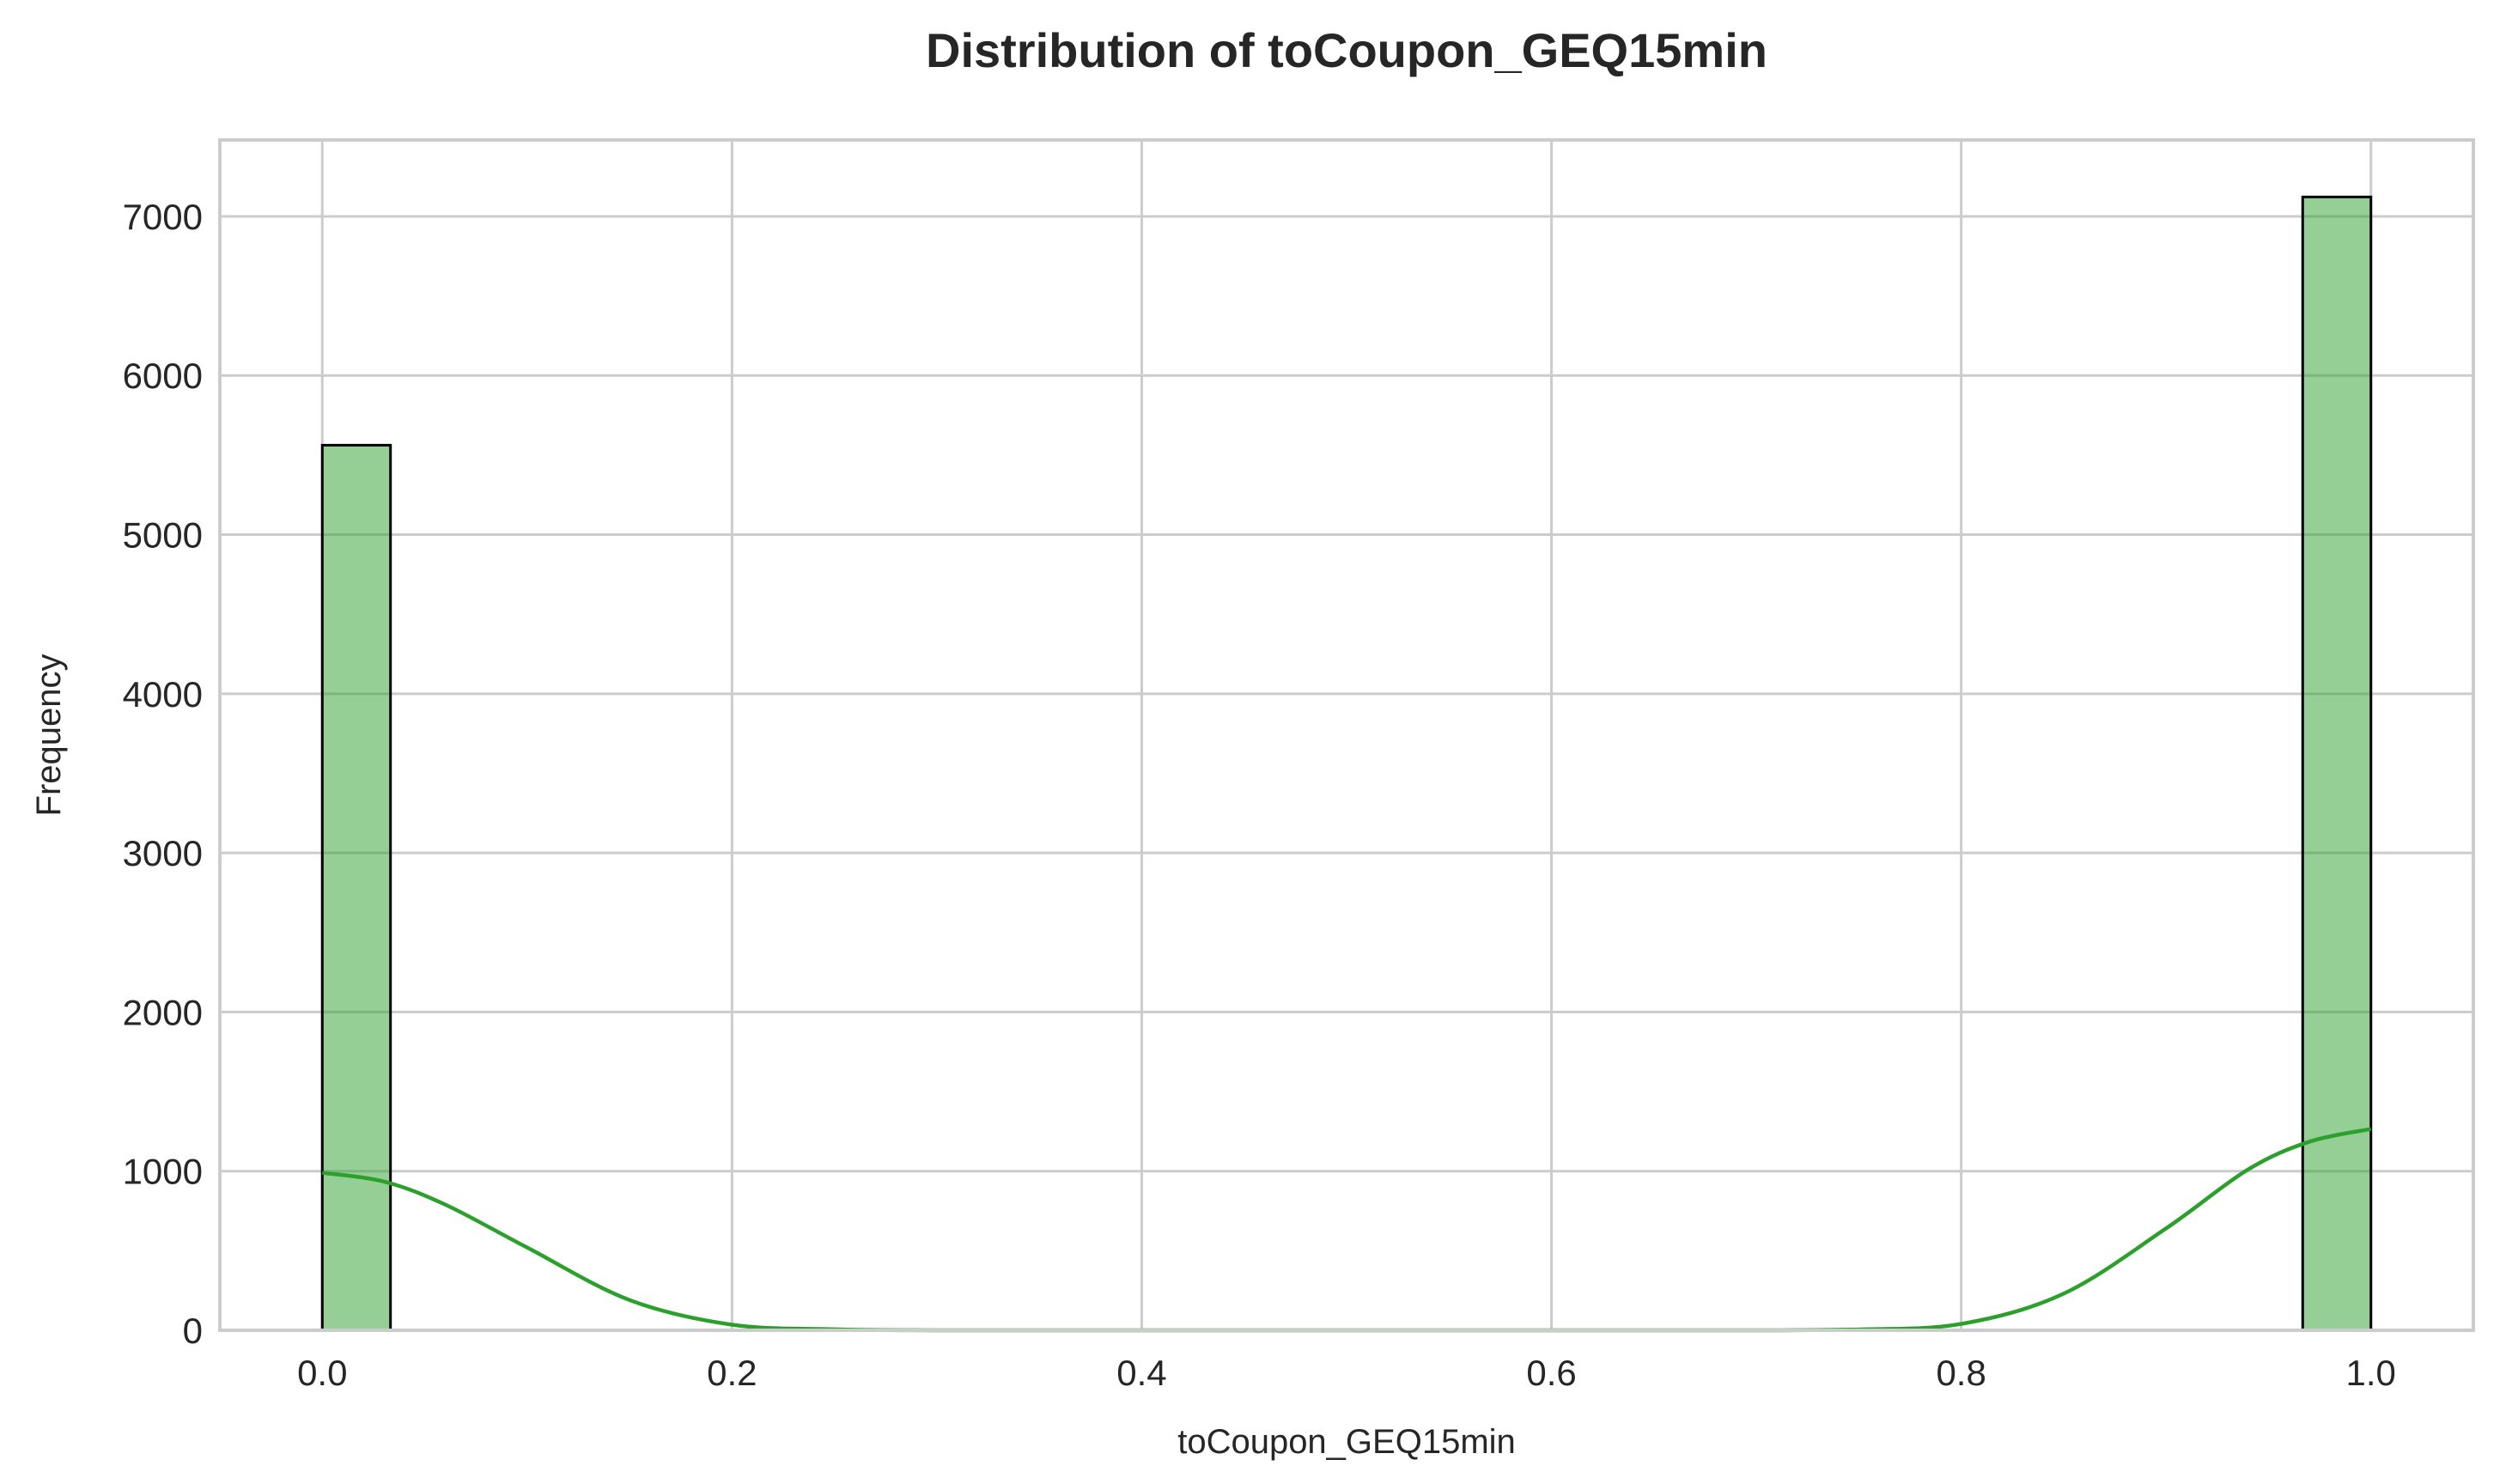 The height and width of the screenshot is (1484, 2518). I want to click on y-axis-label: Frequency, so click(49, 735).